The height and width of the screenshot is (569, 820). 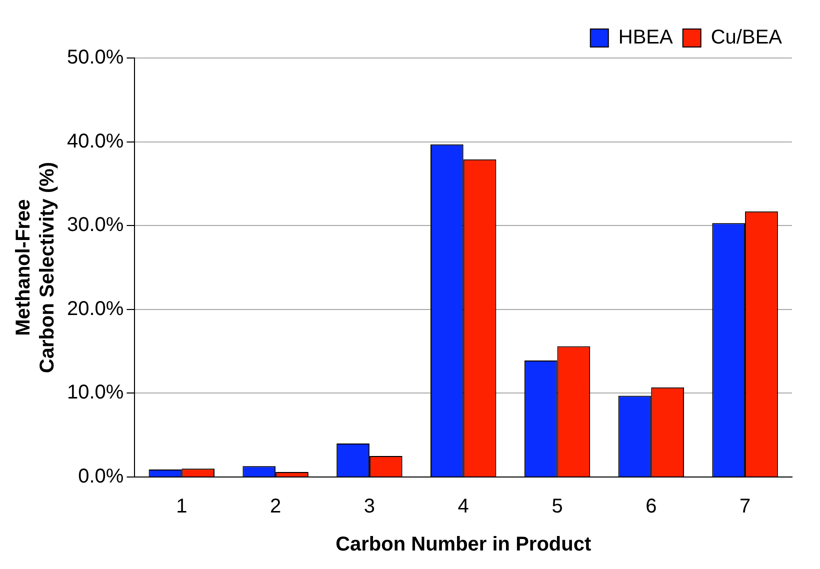 What do you see at coordinates (35, 268) in the screenshot?
I see `y-axis-title: Methanol-Free Carbon Selectivity (%)` at bounding box center [35, 268].